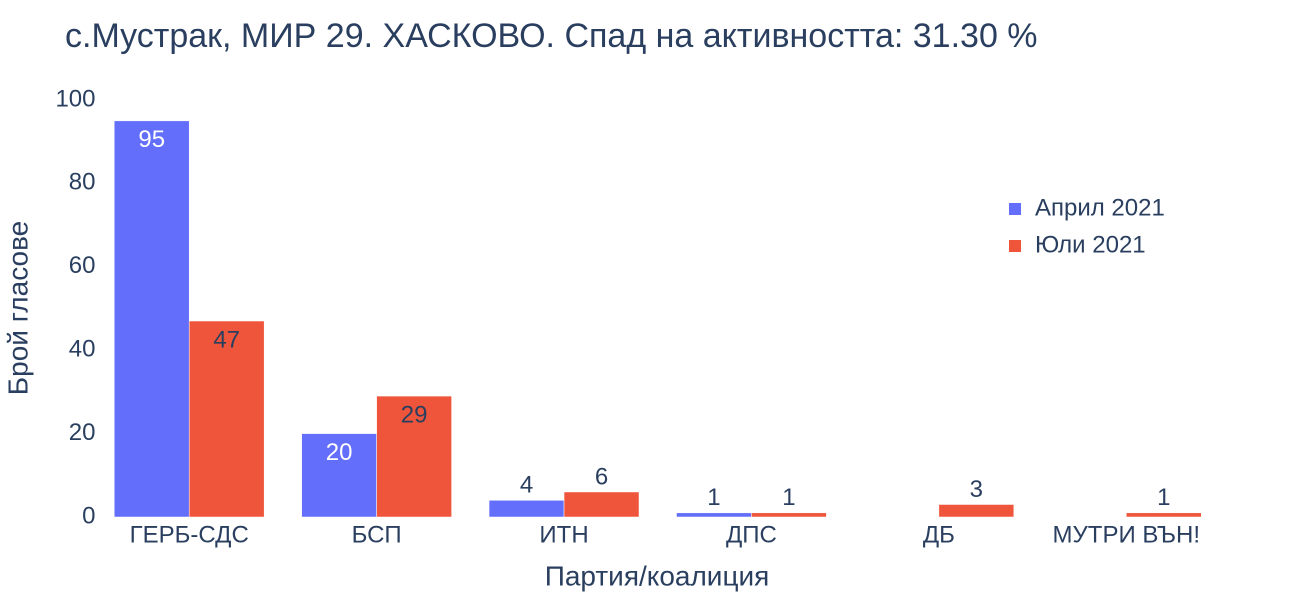 This screenshot has width=1300, height=600. What do you see at coordinates (377, 534) in the screenshot?
I see `x-tick-label: БСП` at bounding box center [377, 534].